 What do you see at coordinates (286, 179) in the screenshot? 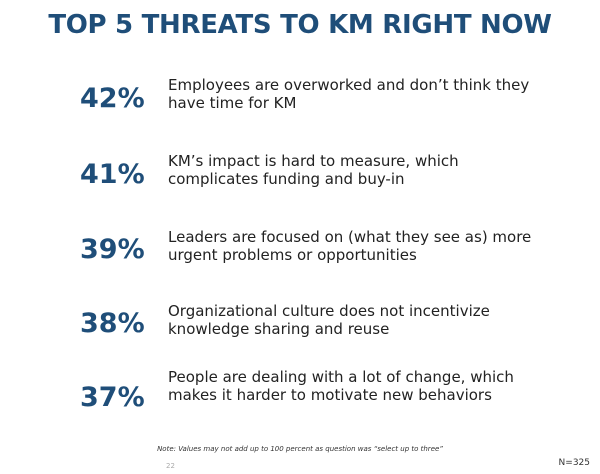
I see `threat-description-line: complicates funding and buy-in` at bounding box center [286, 179].